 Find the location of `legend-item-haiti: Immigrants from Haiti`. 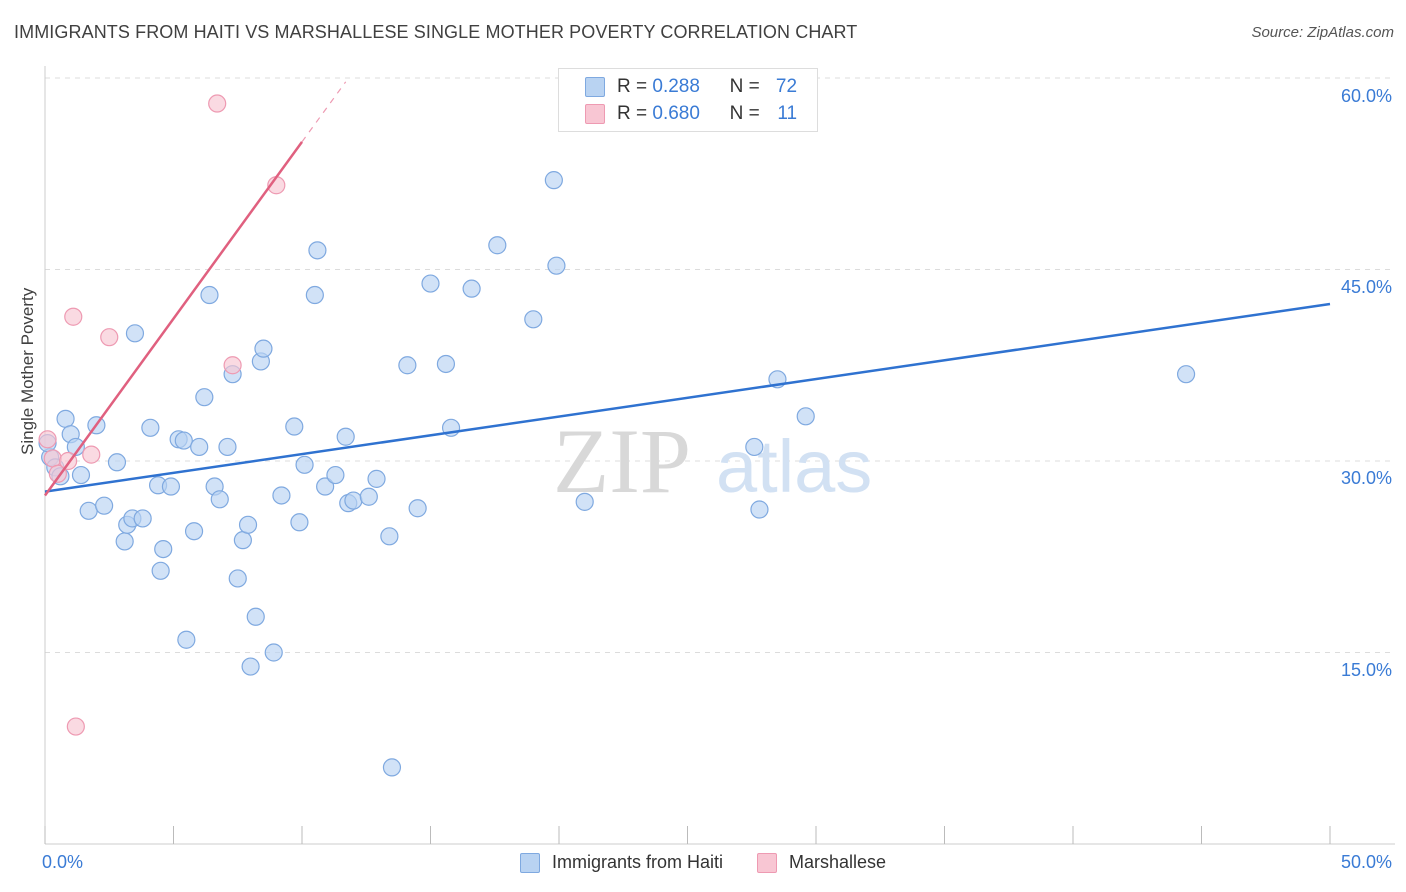

legend-item-haiti: Immigrants from Haiti is located at coordinates (621, 862).